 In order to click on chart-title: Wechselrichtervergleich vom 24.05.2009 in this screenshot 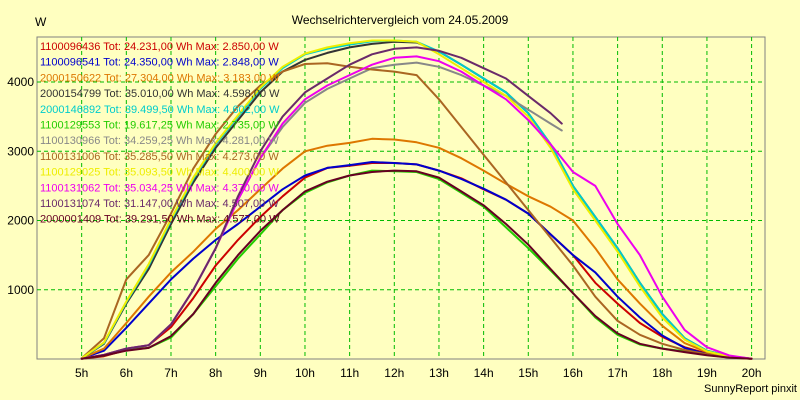, I will do `click(400, 20)`.